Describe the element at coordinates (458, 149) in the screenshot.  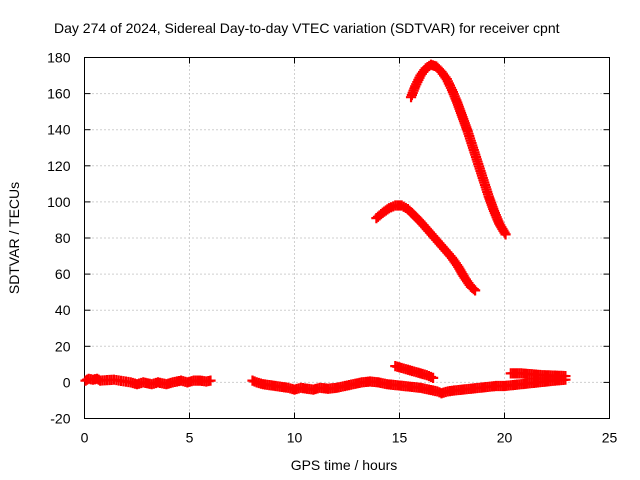
I see `series-arc-high` at that location.